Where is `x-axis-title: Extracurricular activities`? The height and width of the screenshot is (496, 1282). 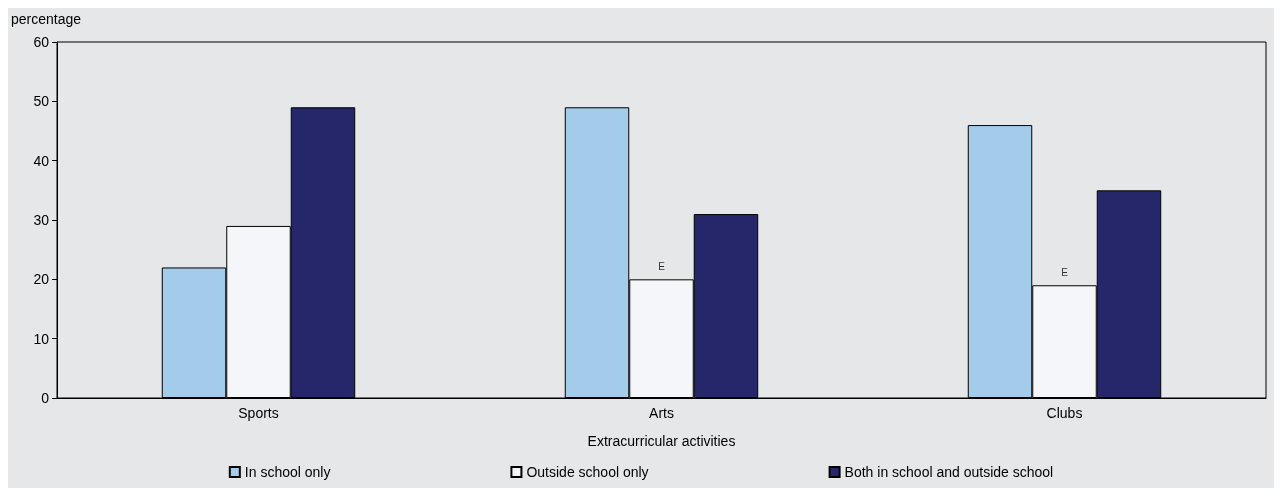 x-axis-title: Extracurricular activities is located at coordinates (661, 441).